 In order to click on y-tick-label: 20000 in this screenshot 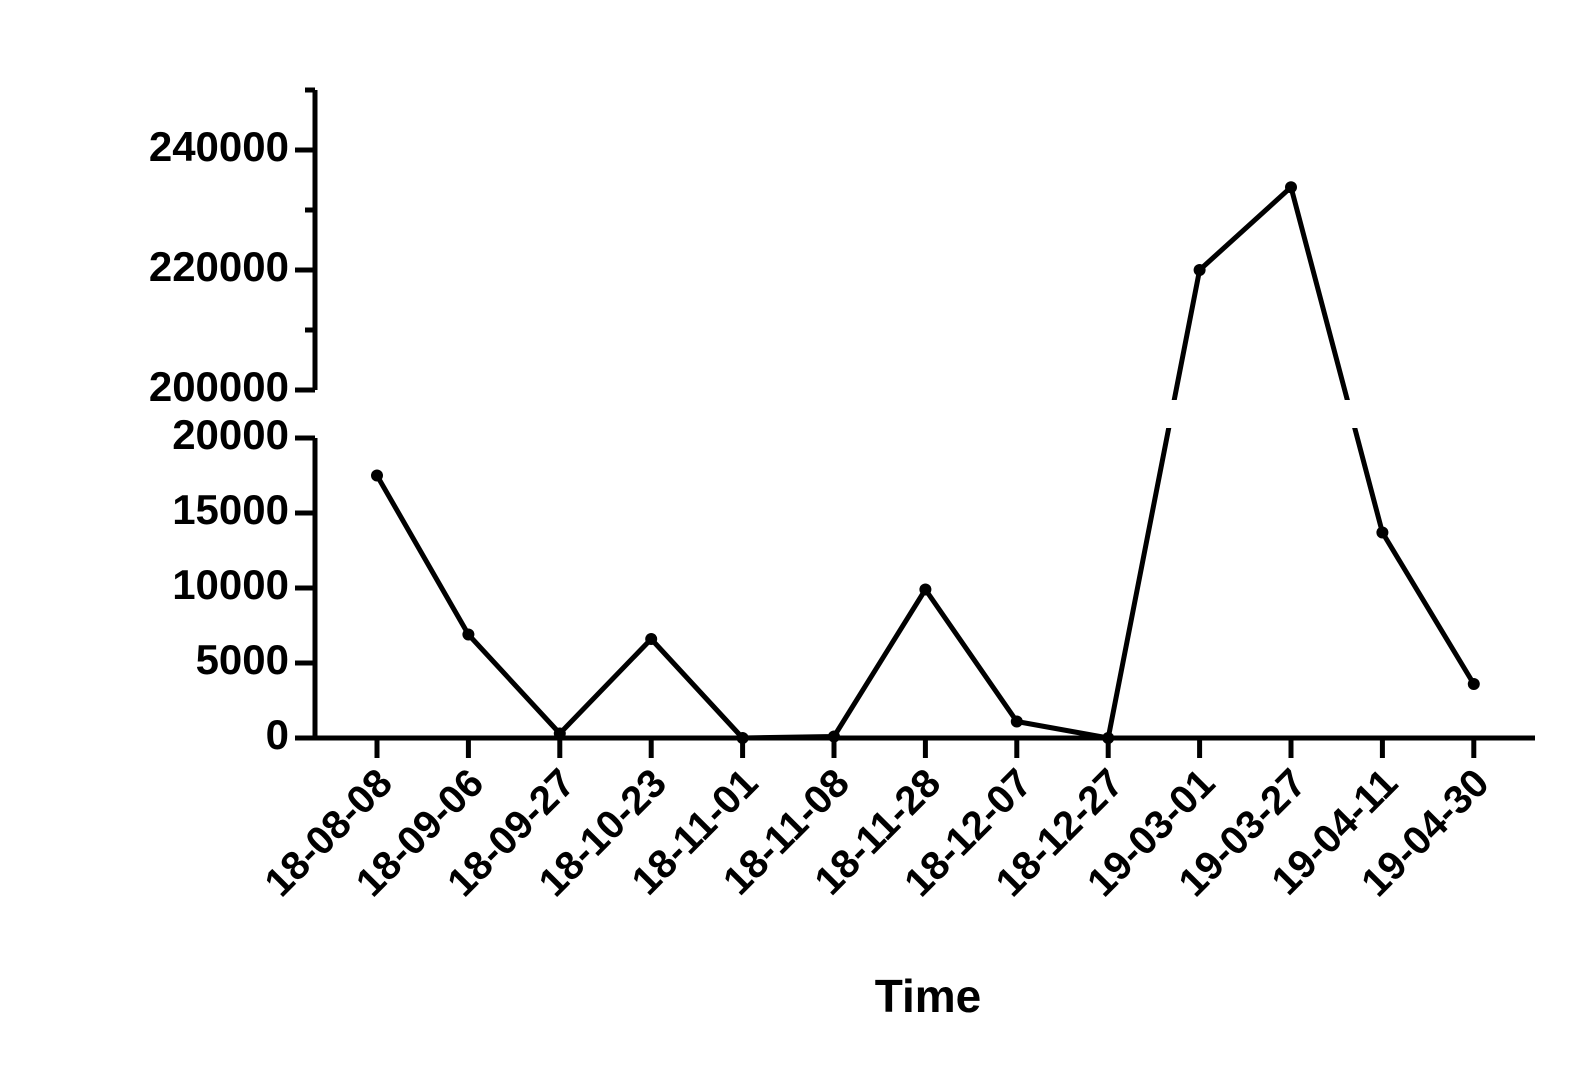, I will do `click(230, 434)`.